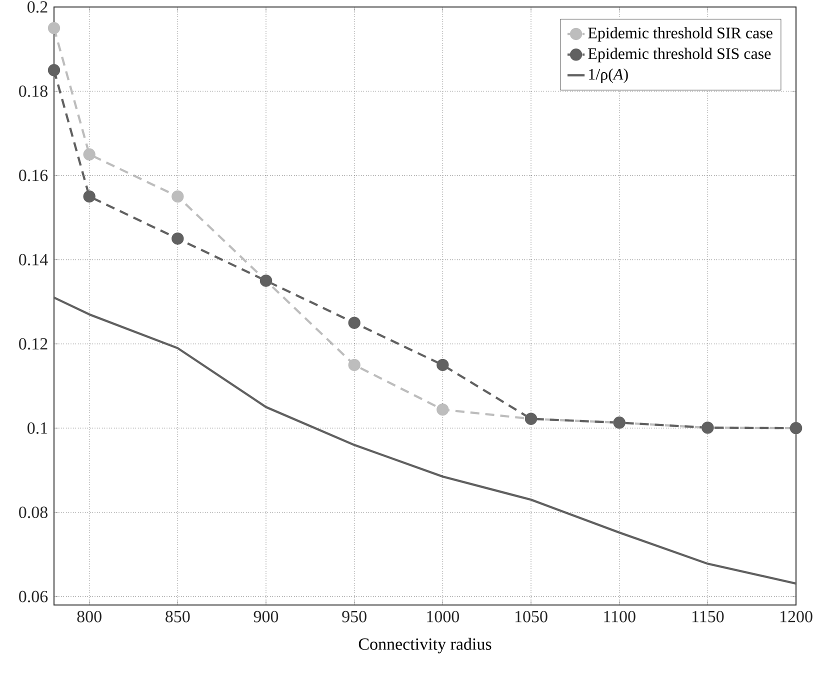 The width and height of the screenshot is (829, 677). Describe the element at coordinates (38, 428) in the screenshot. I see `y-tick-label: 0.1` at that location.